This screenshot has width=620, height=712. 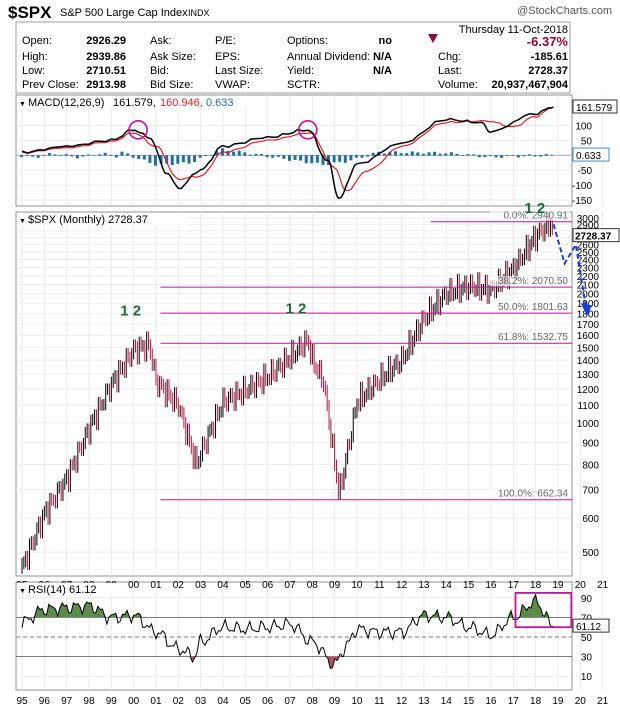 What do you see at coordinates (596, 235) in the screenshot?
I see `price-badge-box` at bounding box center [596, 235].